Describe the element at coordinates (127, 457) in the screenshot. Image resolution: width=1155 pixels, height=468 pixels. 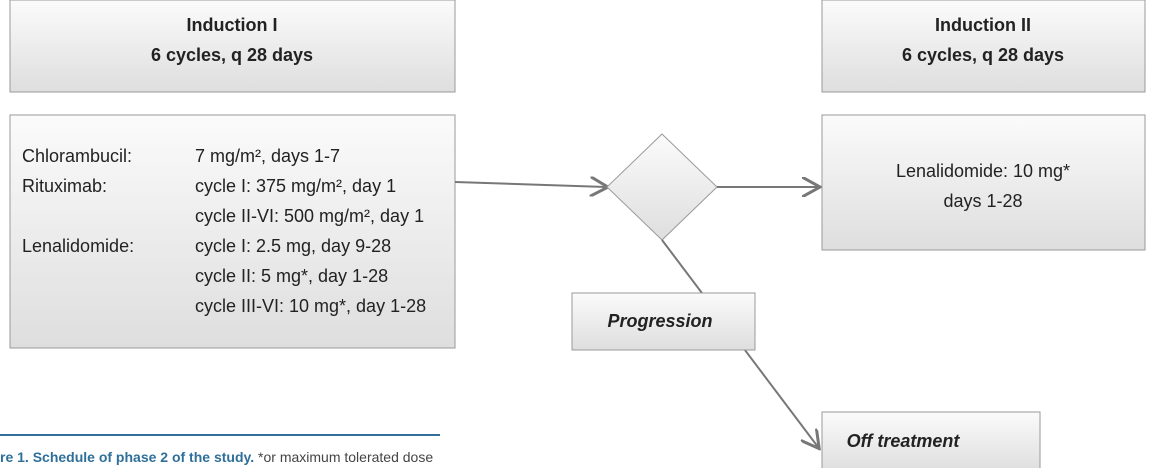
I see `caption-title: re 1. Schedule of phase 2 of the study.` at that location.